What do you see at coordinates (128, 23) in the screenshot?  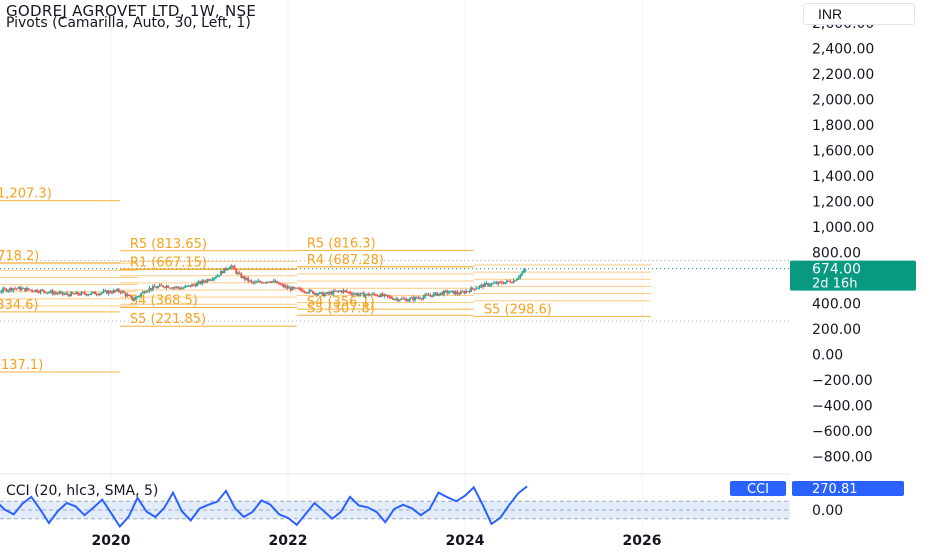 I see `indicator-legend: Pivots (Camarilla, Auto, 30, Left, 1)` at bounding box center [128, 23].